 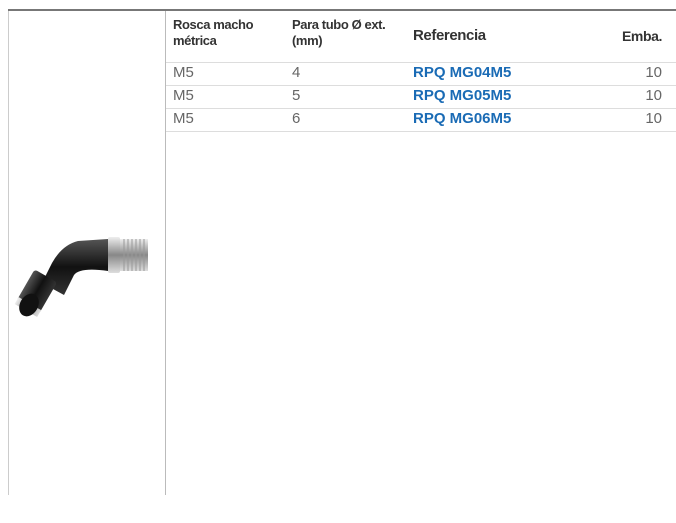 What do you see at coordinates (641, 36) in the screenshot?
I see `column-header: Emba.` at bounding box center [641, 36].